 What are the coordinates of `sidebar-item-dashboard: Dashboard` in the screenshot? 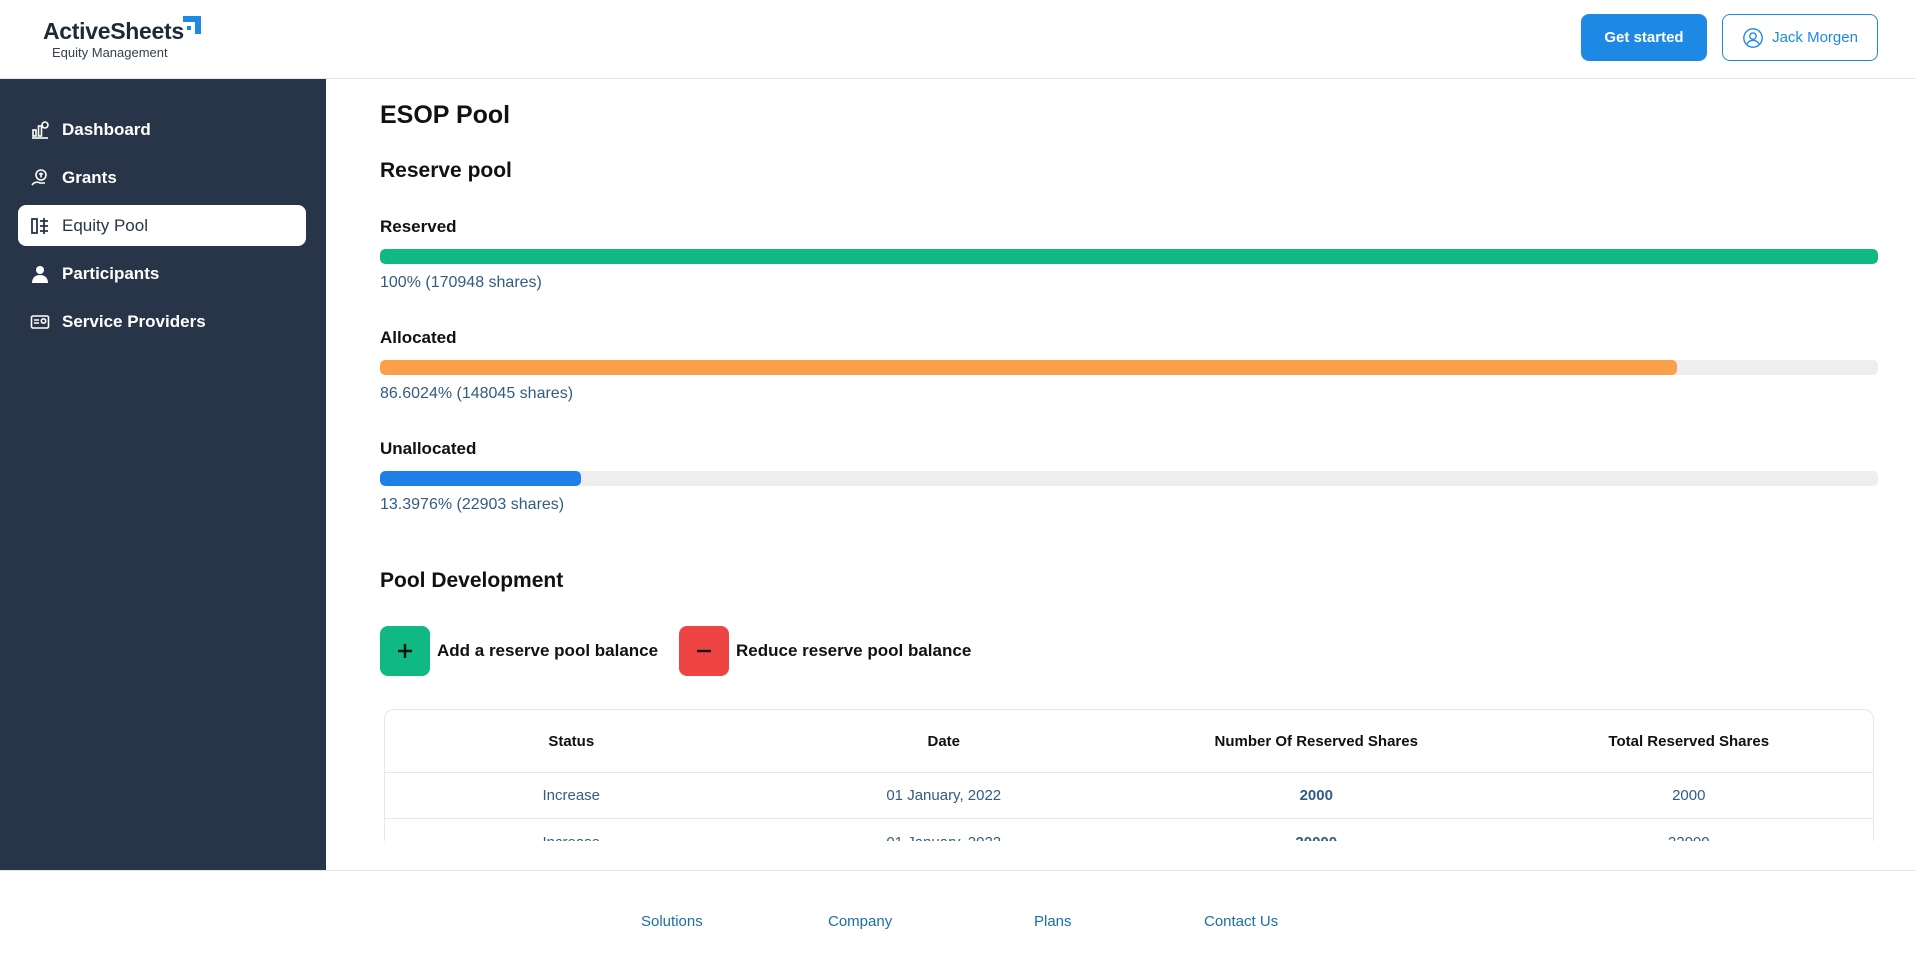 It's located at (162, 129).